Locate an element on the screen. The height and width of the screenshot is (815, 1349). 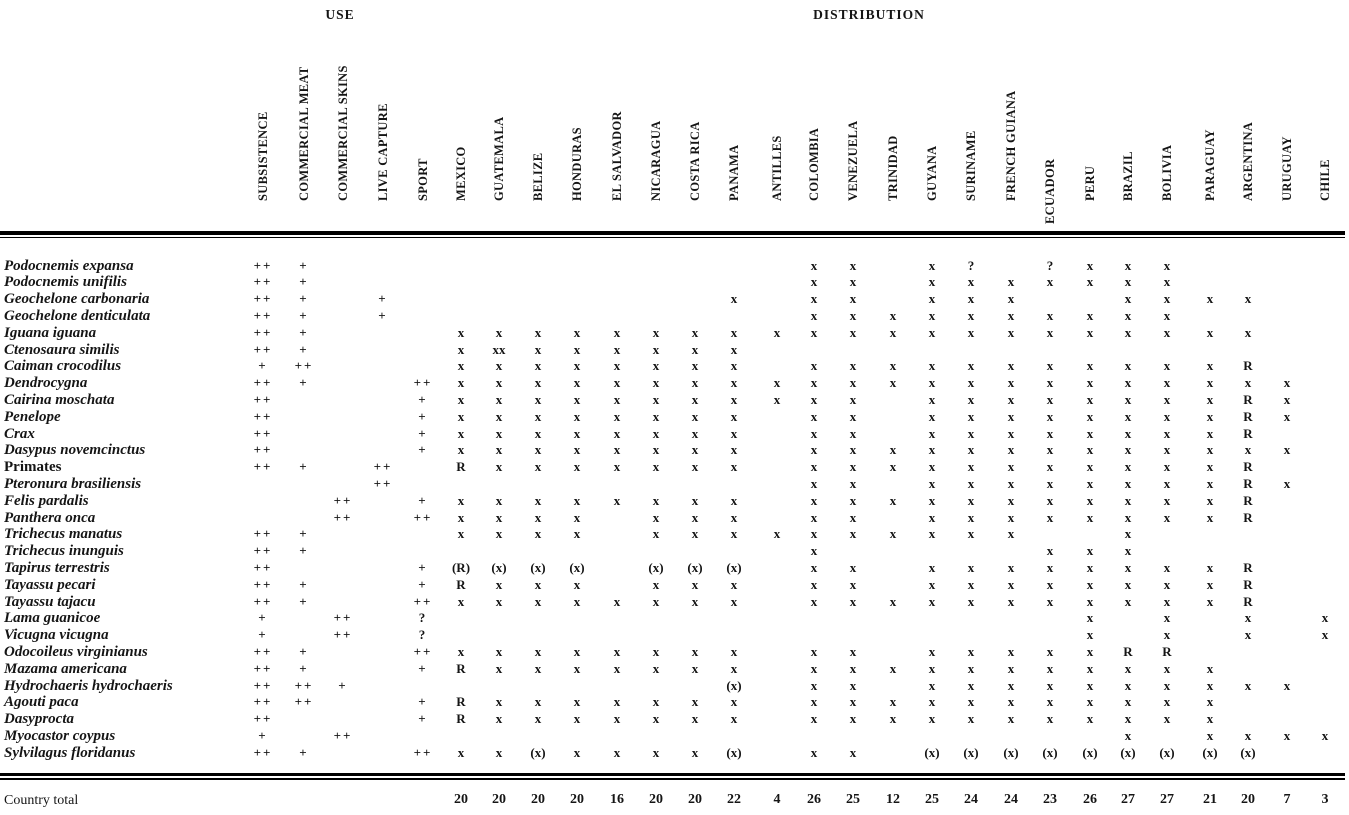
country-total-value: 3 is located at coordinates (1325, 799).